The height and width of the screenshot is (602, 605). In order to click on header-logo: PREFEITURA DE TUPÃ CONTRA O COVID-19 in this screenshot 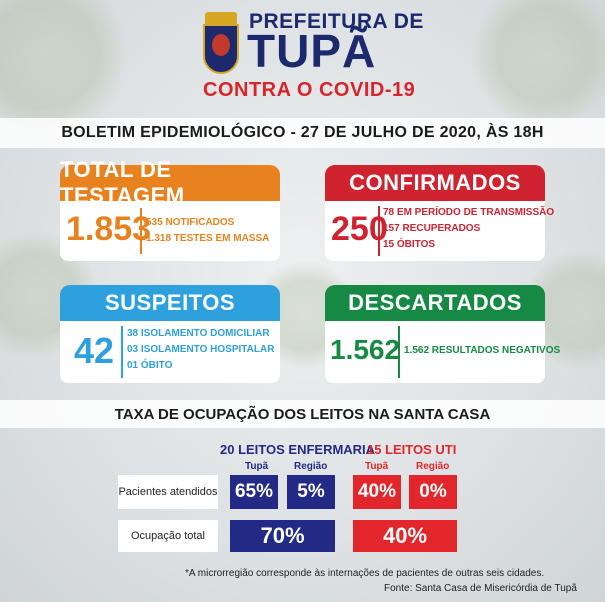, I will do `click(307, 54)`.